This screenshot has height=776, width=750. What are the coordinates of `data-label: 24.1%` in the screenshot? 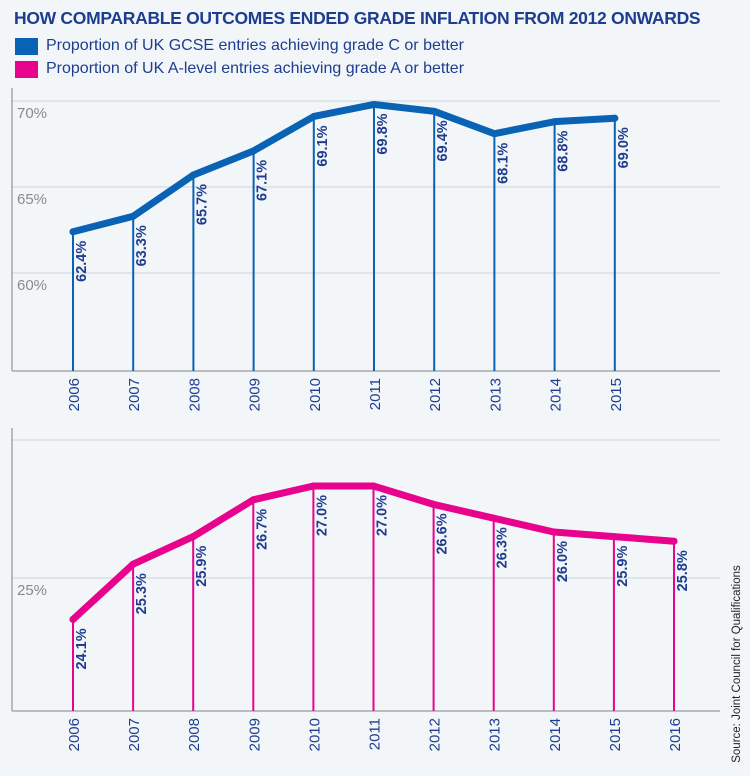 It's located at (82, 648).